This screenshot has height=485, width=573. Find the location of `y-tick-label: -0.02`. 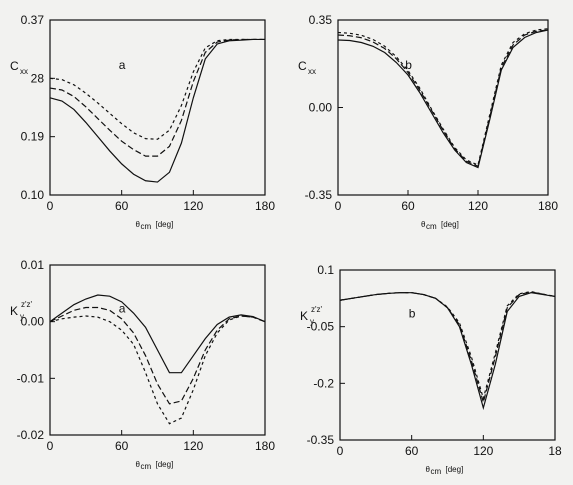

y-tick-label: -0.02 is located at coordinates (31, 435).